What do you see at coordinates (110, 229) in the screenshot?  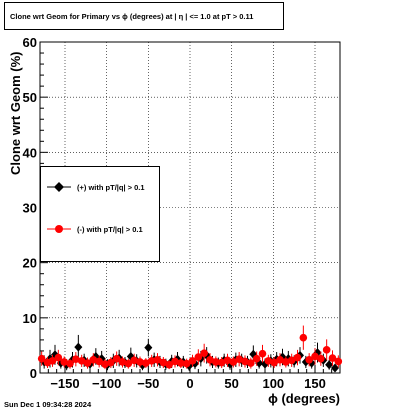 I see `legend-label-minus: (-) with pT/|q| > 0.1` at bounding box center [110, 229].